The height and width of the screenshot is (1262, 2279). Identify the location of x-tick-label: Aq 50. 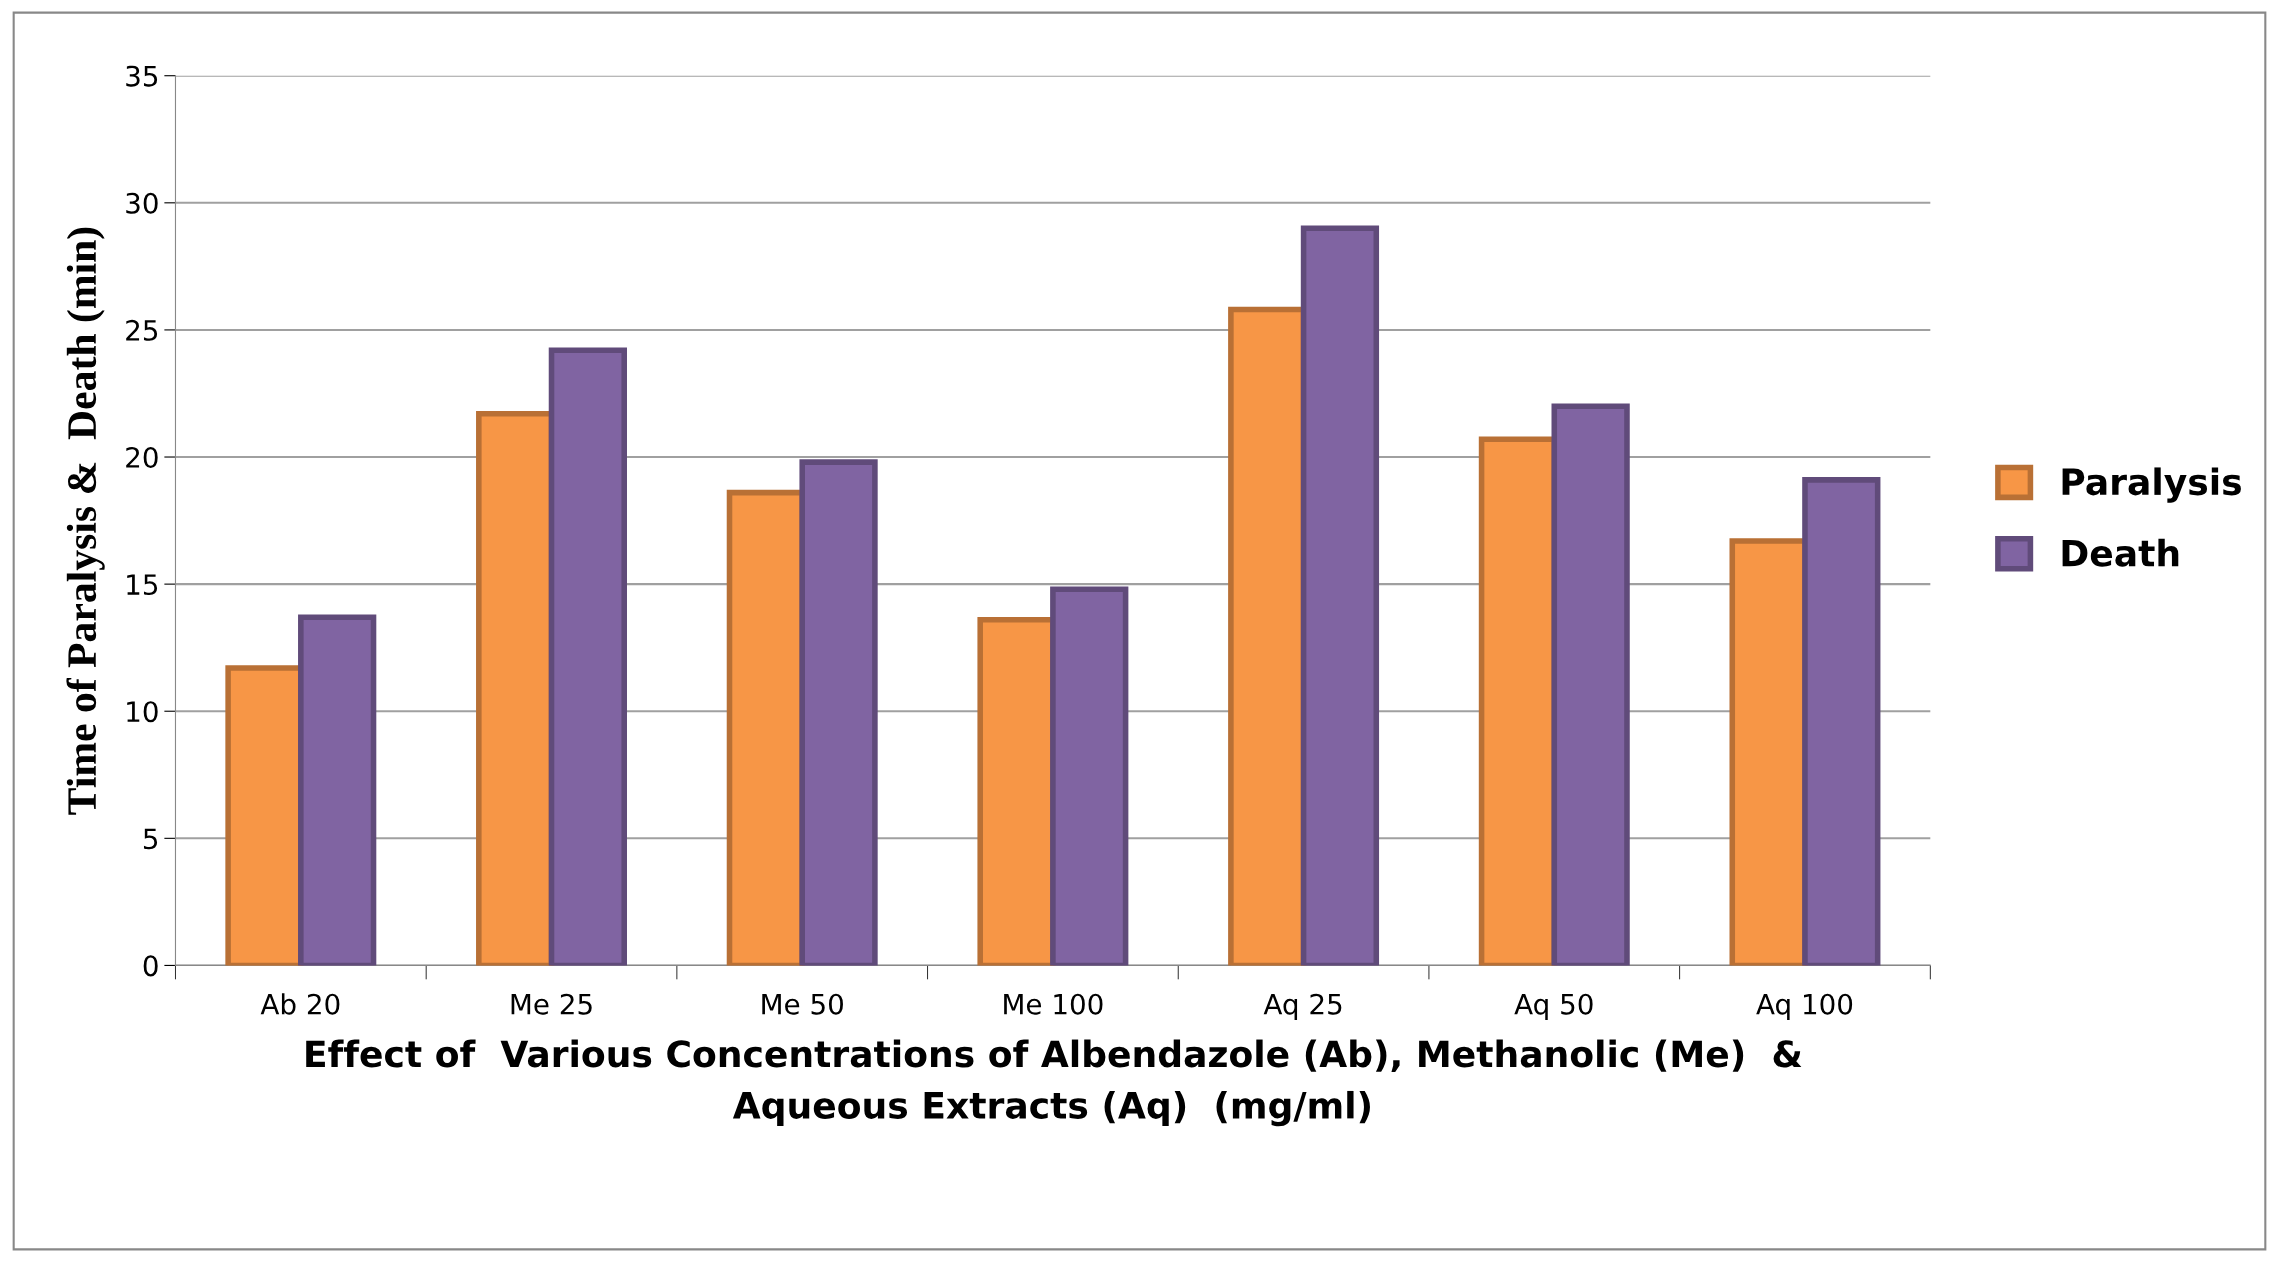
(1553, 1007).